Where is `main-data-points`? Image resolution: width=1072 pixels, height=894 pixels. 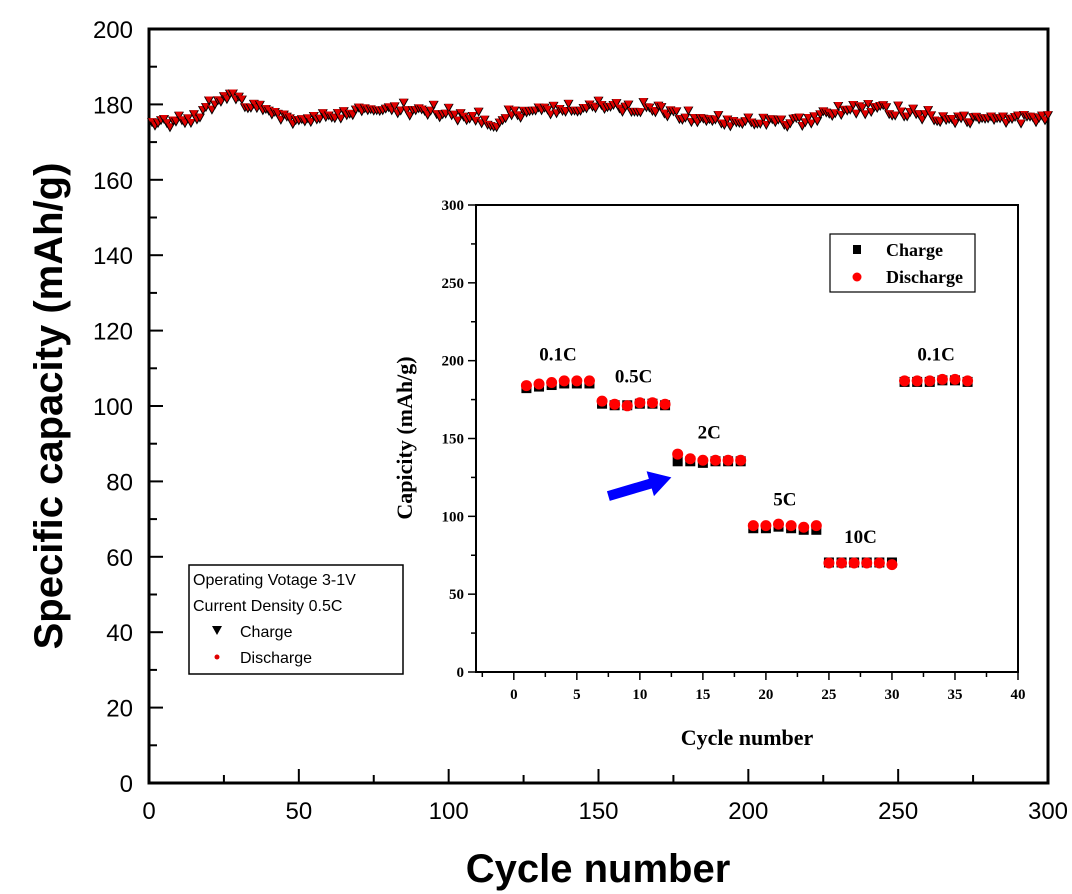 main-data-points is located at coordinates (599, 111).